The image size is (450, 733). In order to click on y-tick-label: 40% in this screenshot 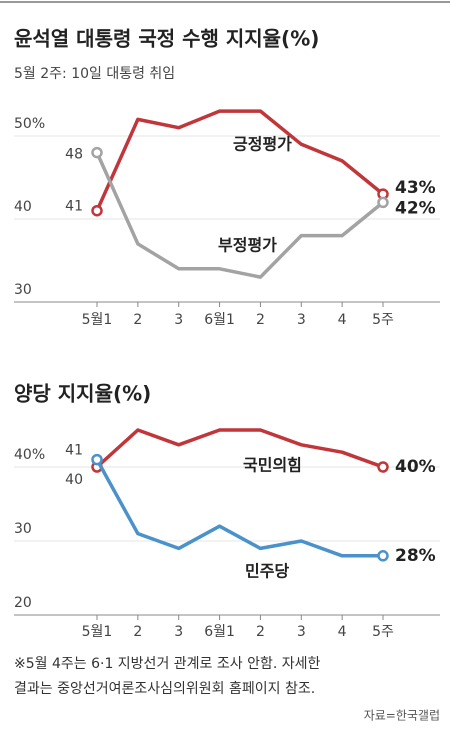, I will do `click(29, 455)`.